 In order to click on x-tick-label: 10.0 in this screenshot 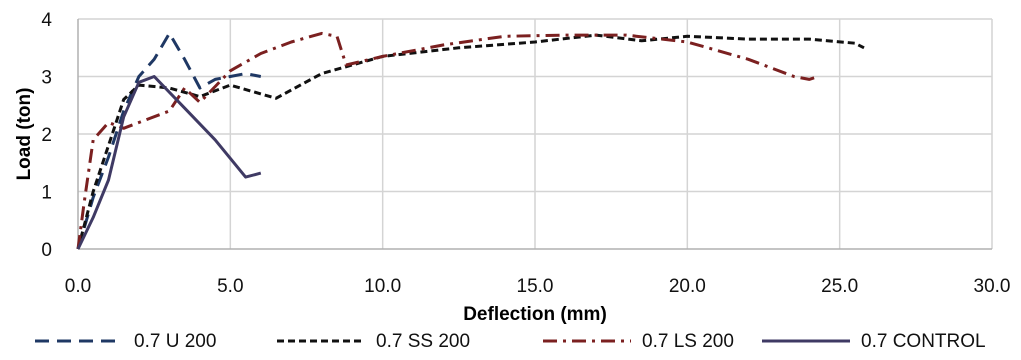, I will do `click(382, 286)`.